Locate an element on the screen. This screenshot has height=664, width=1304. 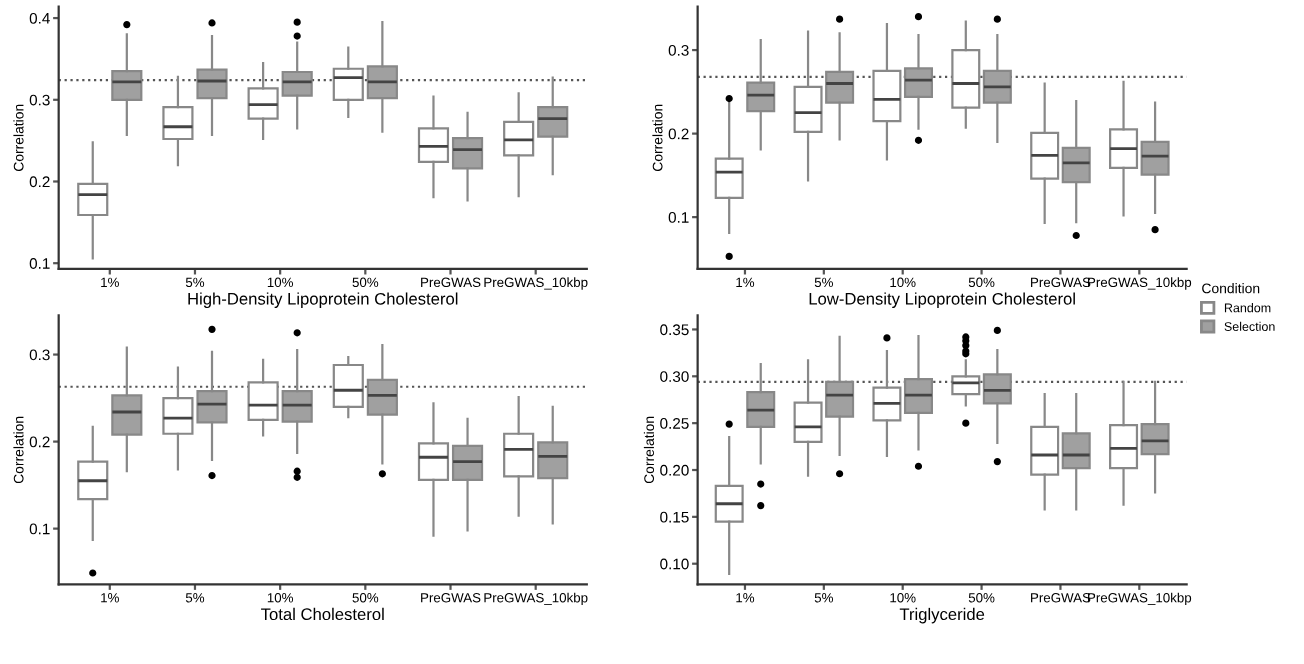
x-axis-title: Triglyceride is located at coordinates (942, 615).